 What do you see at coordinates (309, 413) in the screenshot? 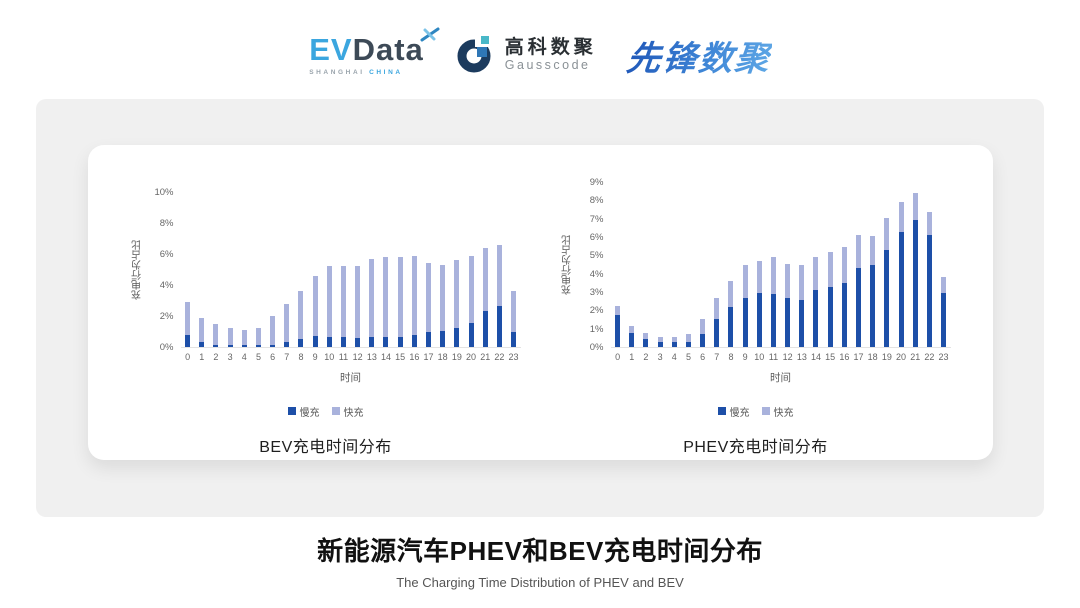
I see `legend-label: 慢充` at bounding box center [309, 413].